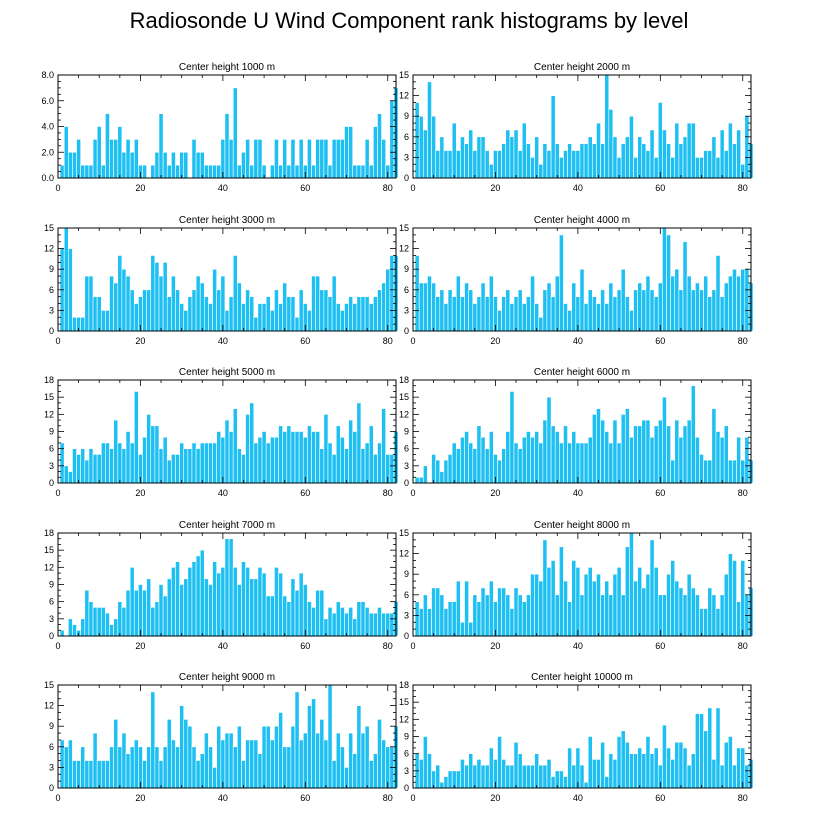 The image size is (818, 824). I want to click on y-tick-label: 0, so click(51, 331).